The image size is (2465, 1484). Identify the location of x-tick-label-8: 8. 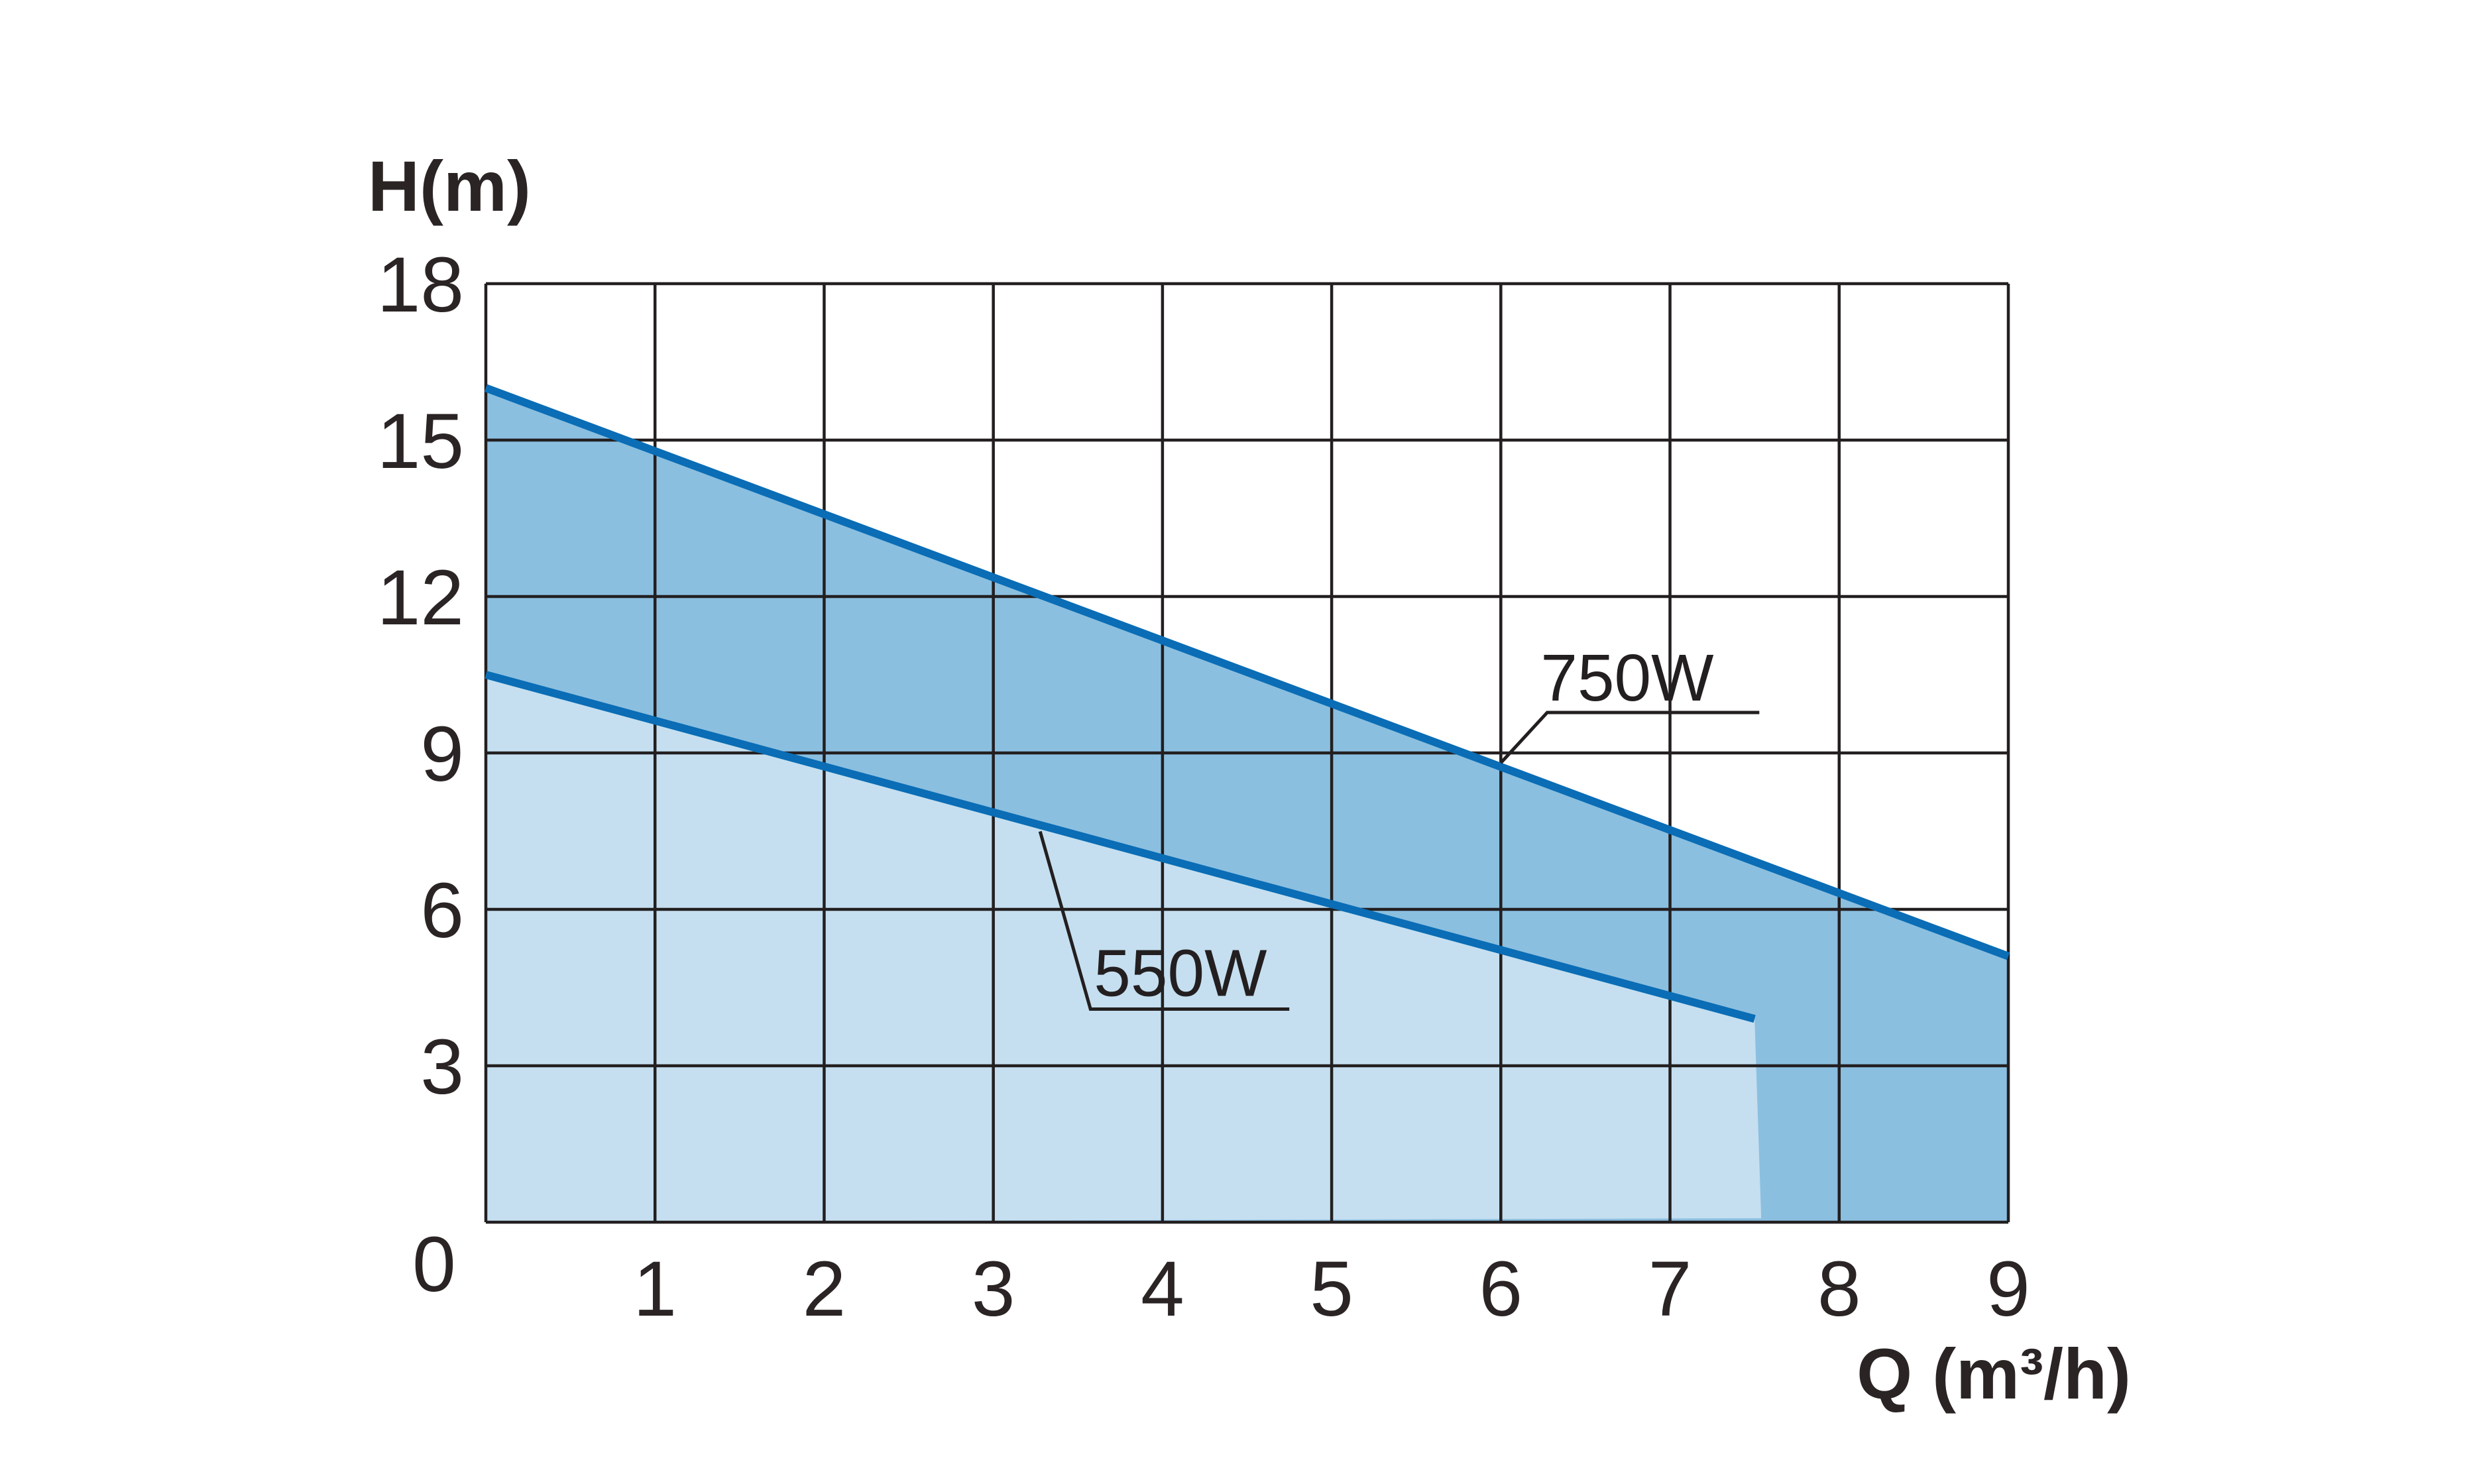
(1839, 1289).